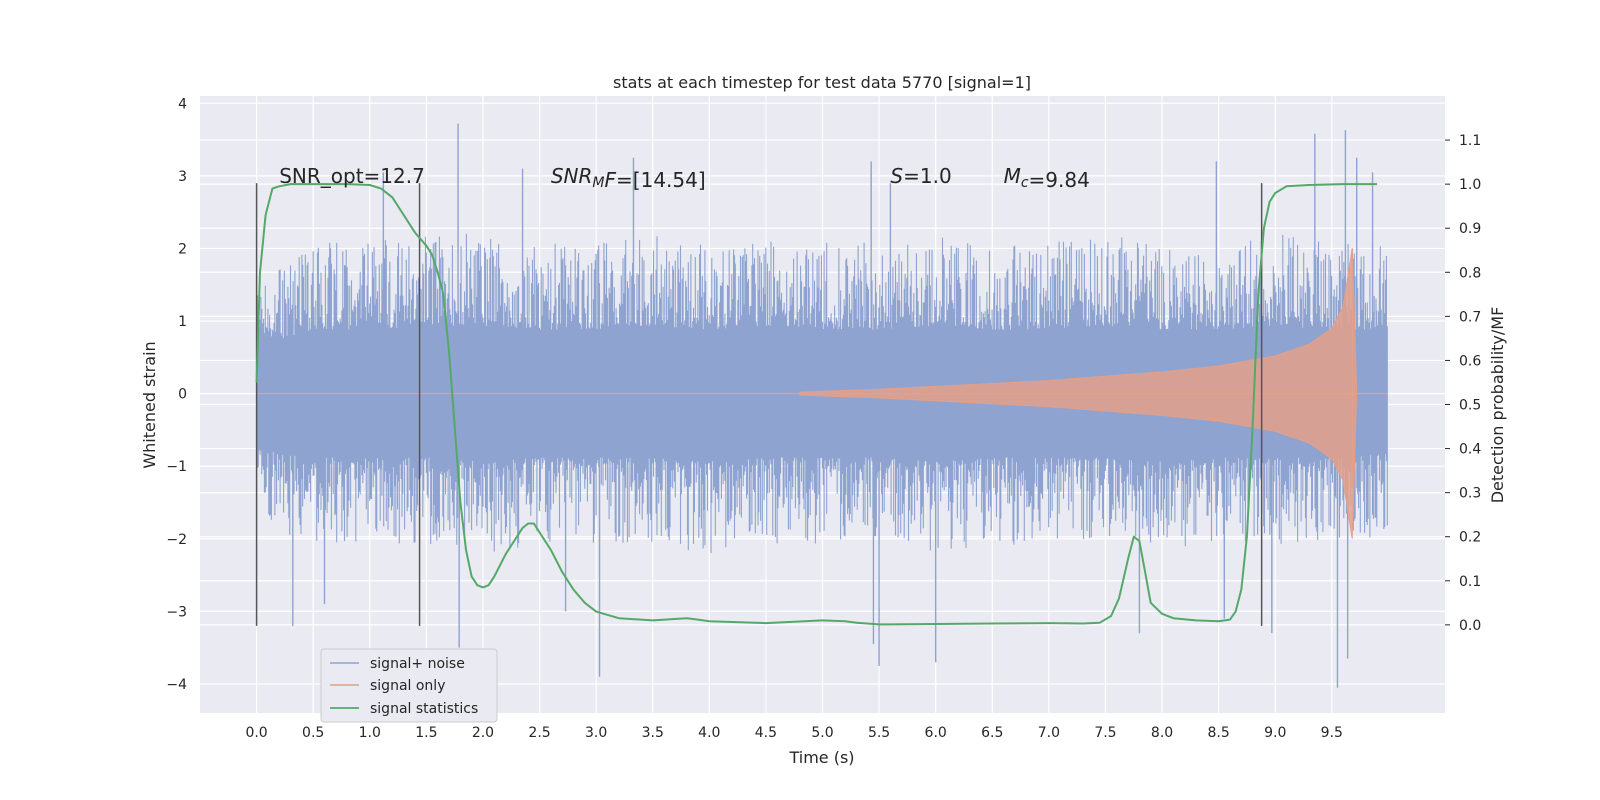 The image size is (1600, 800). I want to click on y2-tick-labels: 0.0 0.1 0.2 0.3 0.4 0.5 0.6 0.7 0.8 0.9 1.0 1.1, so click(1463, 383).